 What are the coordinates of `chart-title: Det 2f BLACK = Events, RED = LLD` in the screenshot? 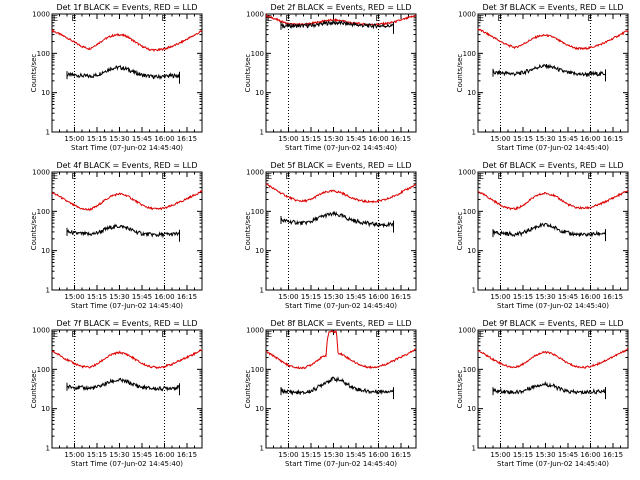 It's located at (340, 7).